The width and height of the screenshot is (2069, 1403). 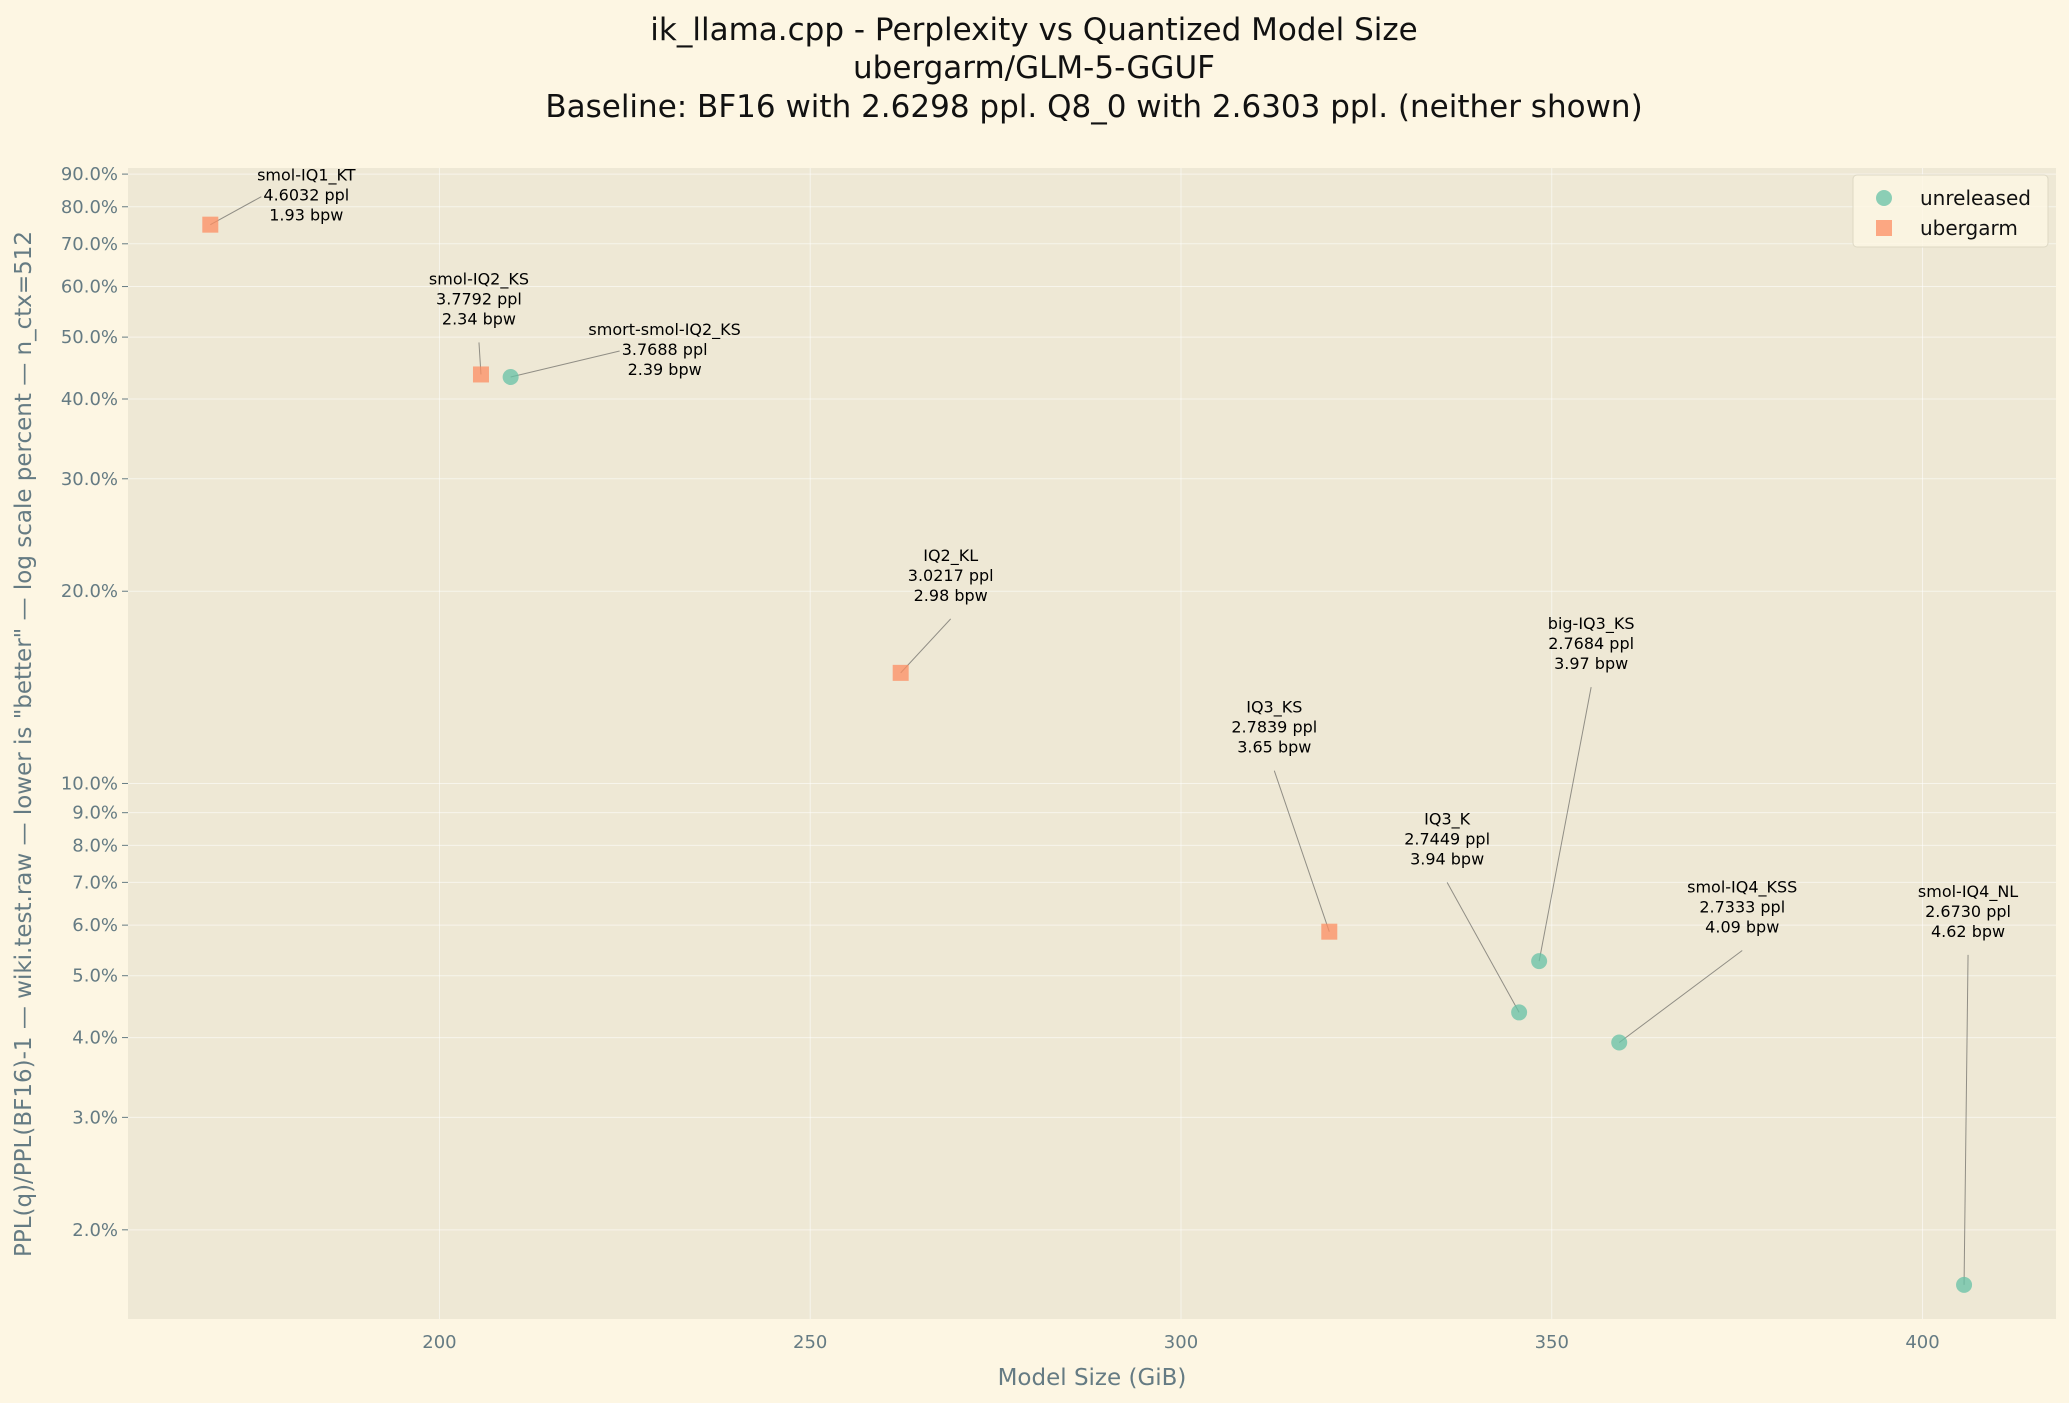 I want to click on legend-marker-unreleased, so click(x=1884, y=198).